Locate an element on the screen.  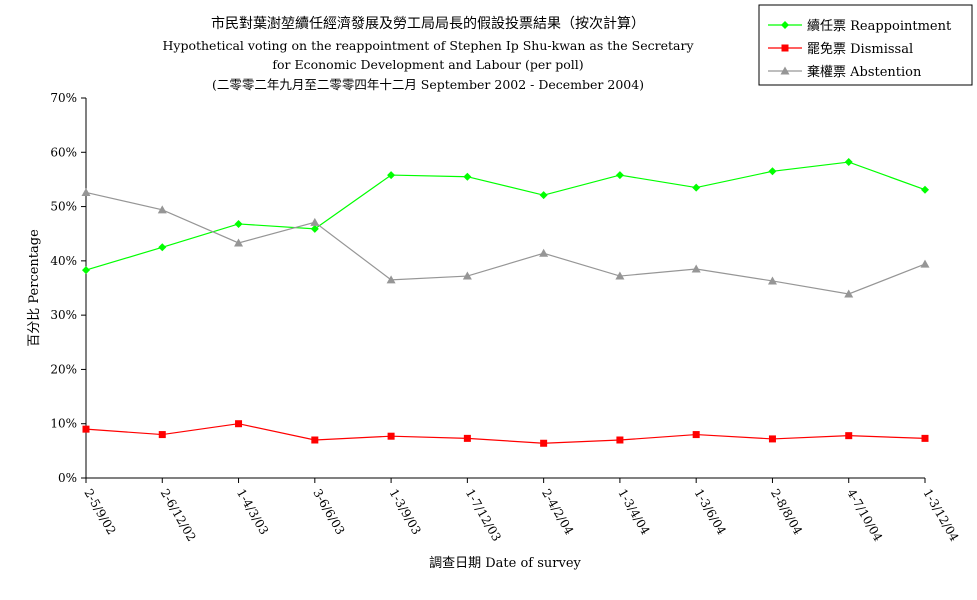
x-tick-label: 2-4/2/04 is located at coordinates (557, 512).